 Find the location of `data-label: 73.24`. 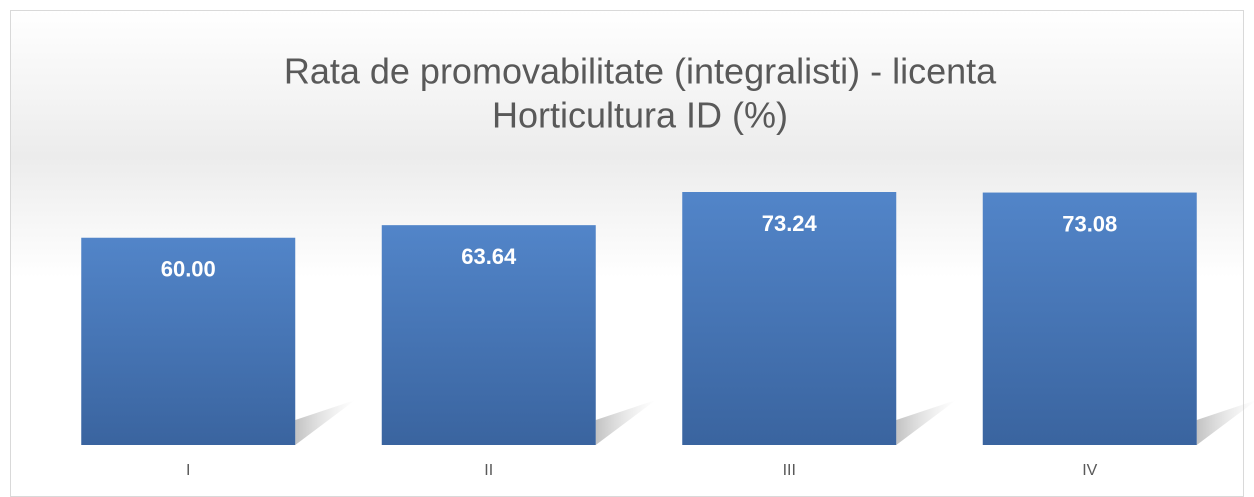

data-label: 73.24 is located at coordinates (790, 223).